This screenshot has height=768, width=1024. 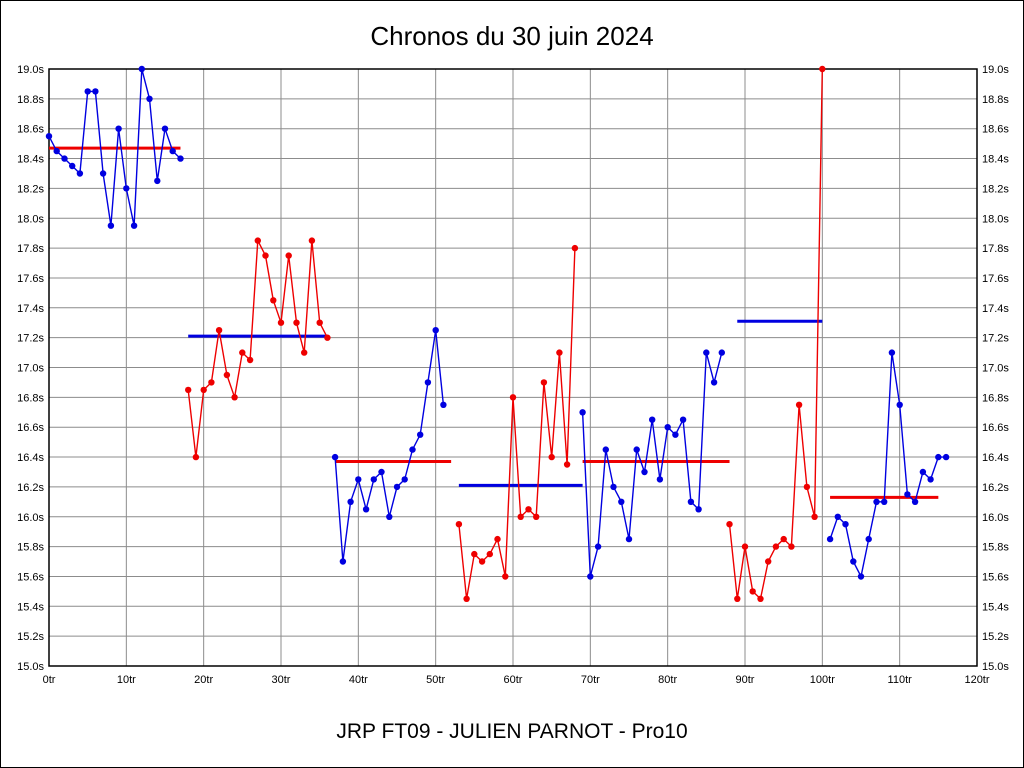 What do you see at coordinates (30, 548) in the screenshot?
I see `y-tick-label-left: 15.8s` at bounding box center [30, 548].